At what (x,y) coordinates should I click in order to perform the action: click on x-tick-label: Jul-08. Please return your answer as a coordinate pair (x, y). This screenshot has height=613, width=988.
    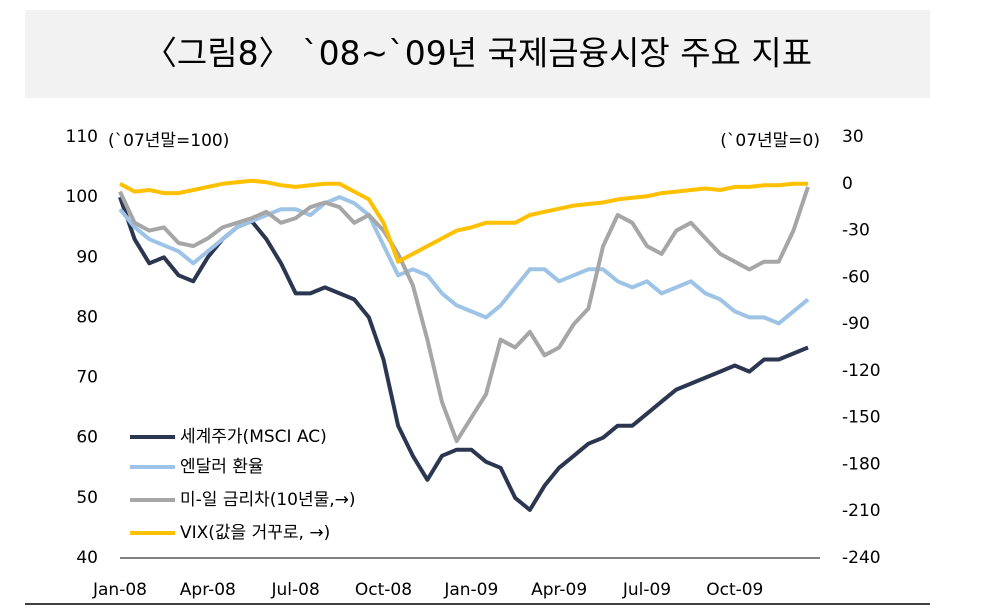
    Looking at the image, I should click on (295, 590).